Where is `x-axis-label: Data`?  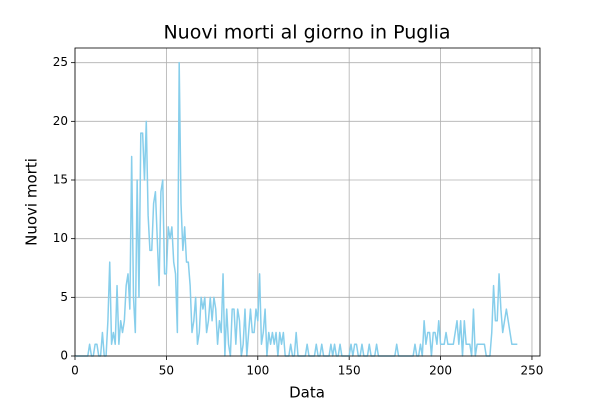
x-axis-label: Data is located at coordinates (307, 392).